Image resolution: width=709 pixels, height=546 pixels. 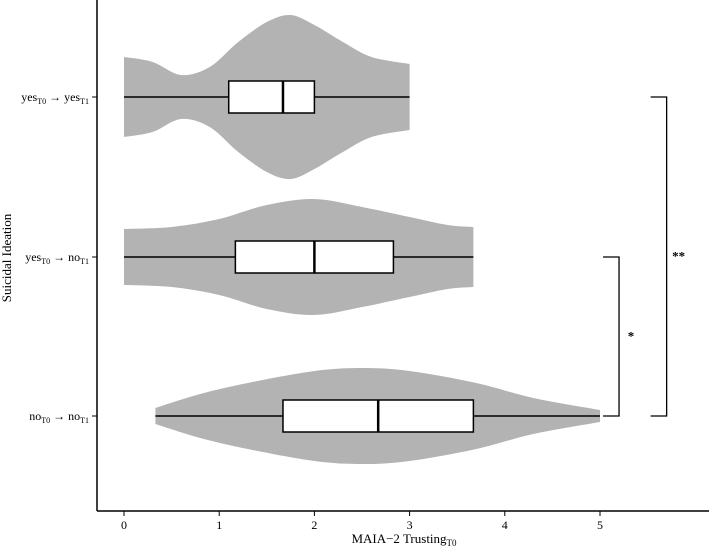 What do you see at coordinates (644, 256) in the screenshot?
I see `significance-layer: ***` at bounding box center [644, 256].